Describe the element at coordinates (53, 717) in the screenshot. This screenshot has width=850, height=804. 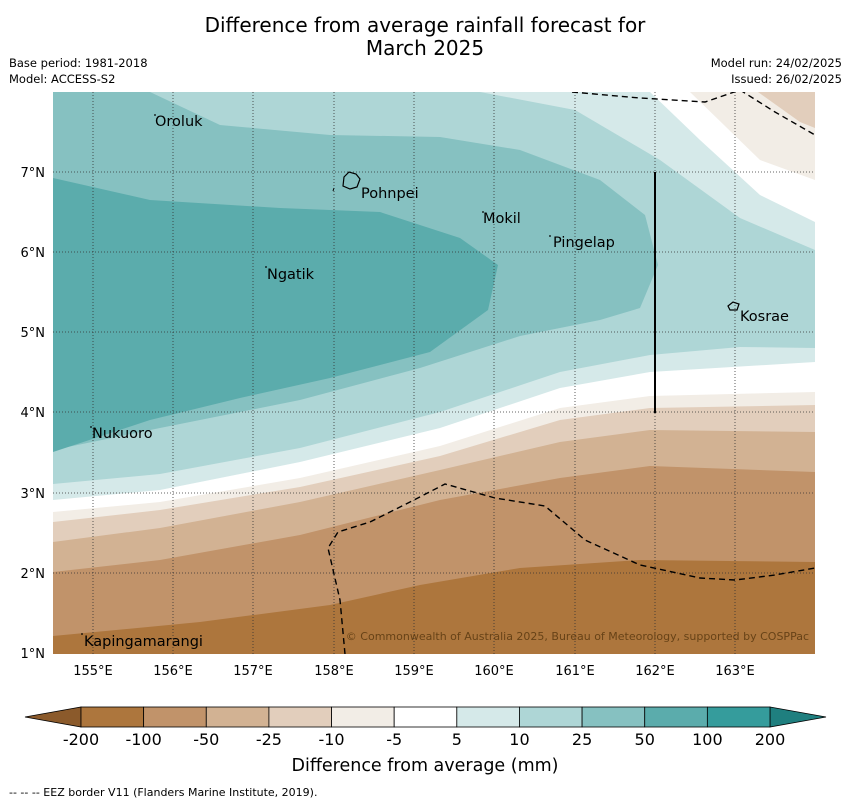
I see `colorbar-under-arrow` at that location.